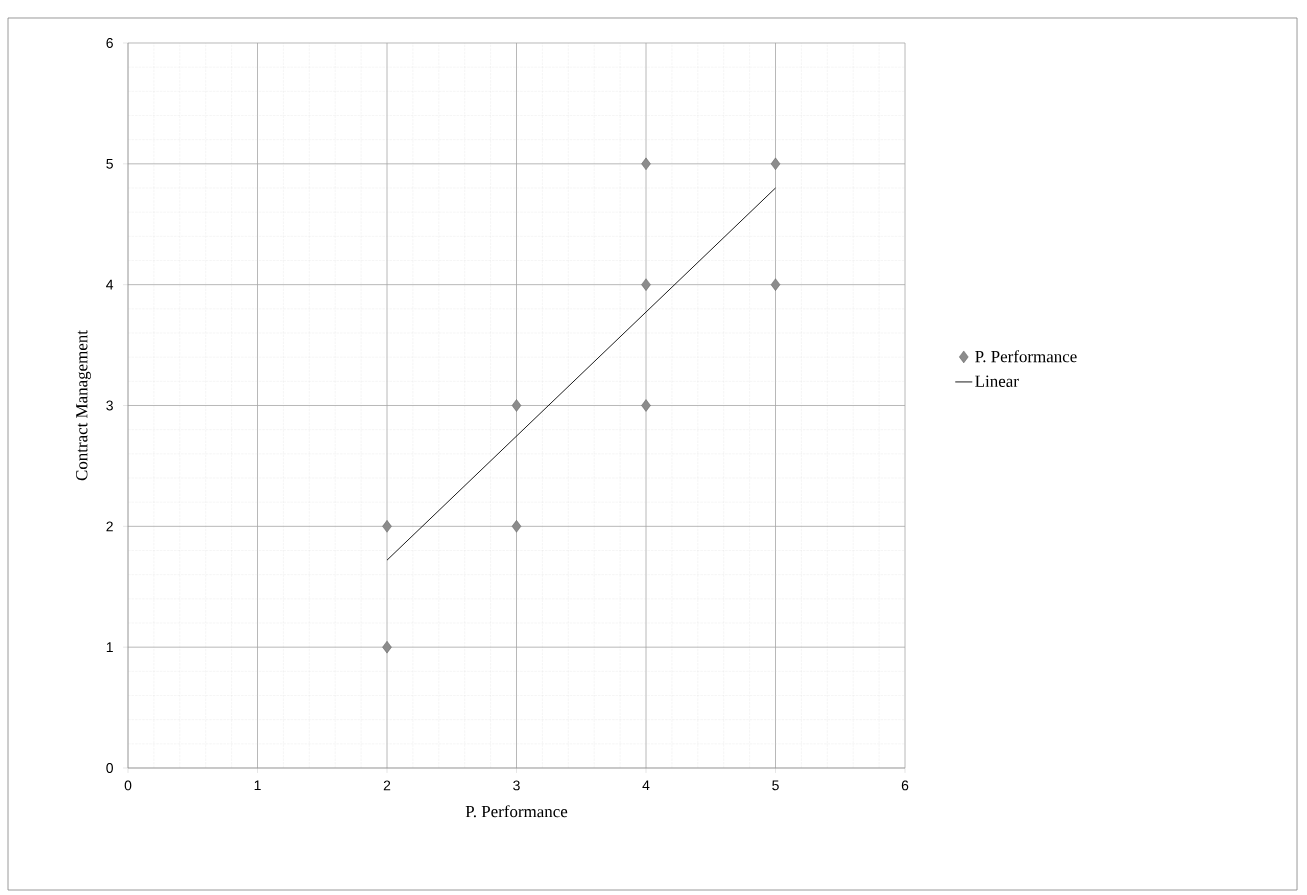  I want to click on x-tick-label: 1, so click(257, 785).